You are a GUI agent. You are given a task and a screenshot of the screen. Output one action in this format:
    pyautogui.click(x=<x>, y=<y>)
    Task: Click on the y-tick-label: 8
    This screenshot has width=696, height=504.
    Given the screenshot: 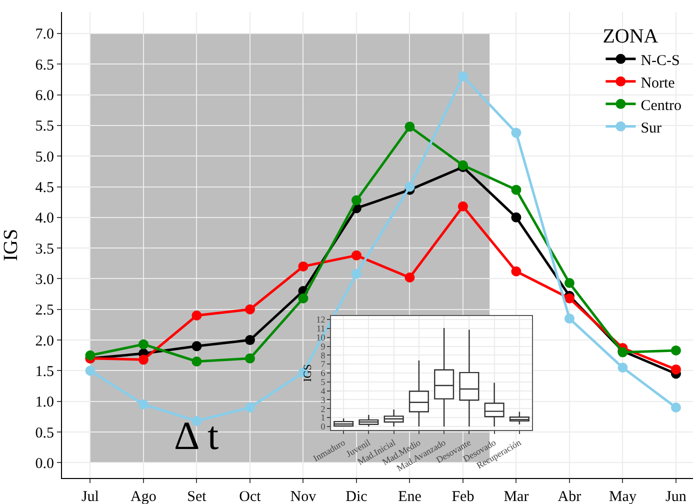 What is the action you would take?
    pyautogui.click(x=323, y=355)
    